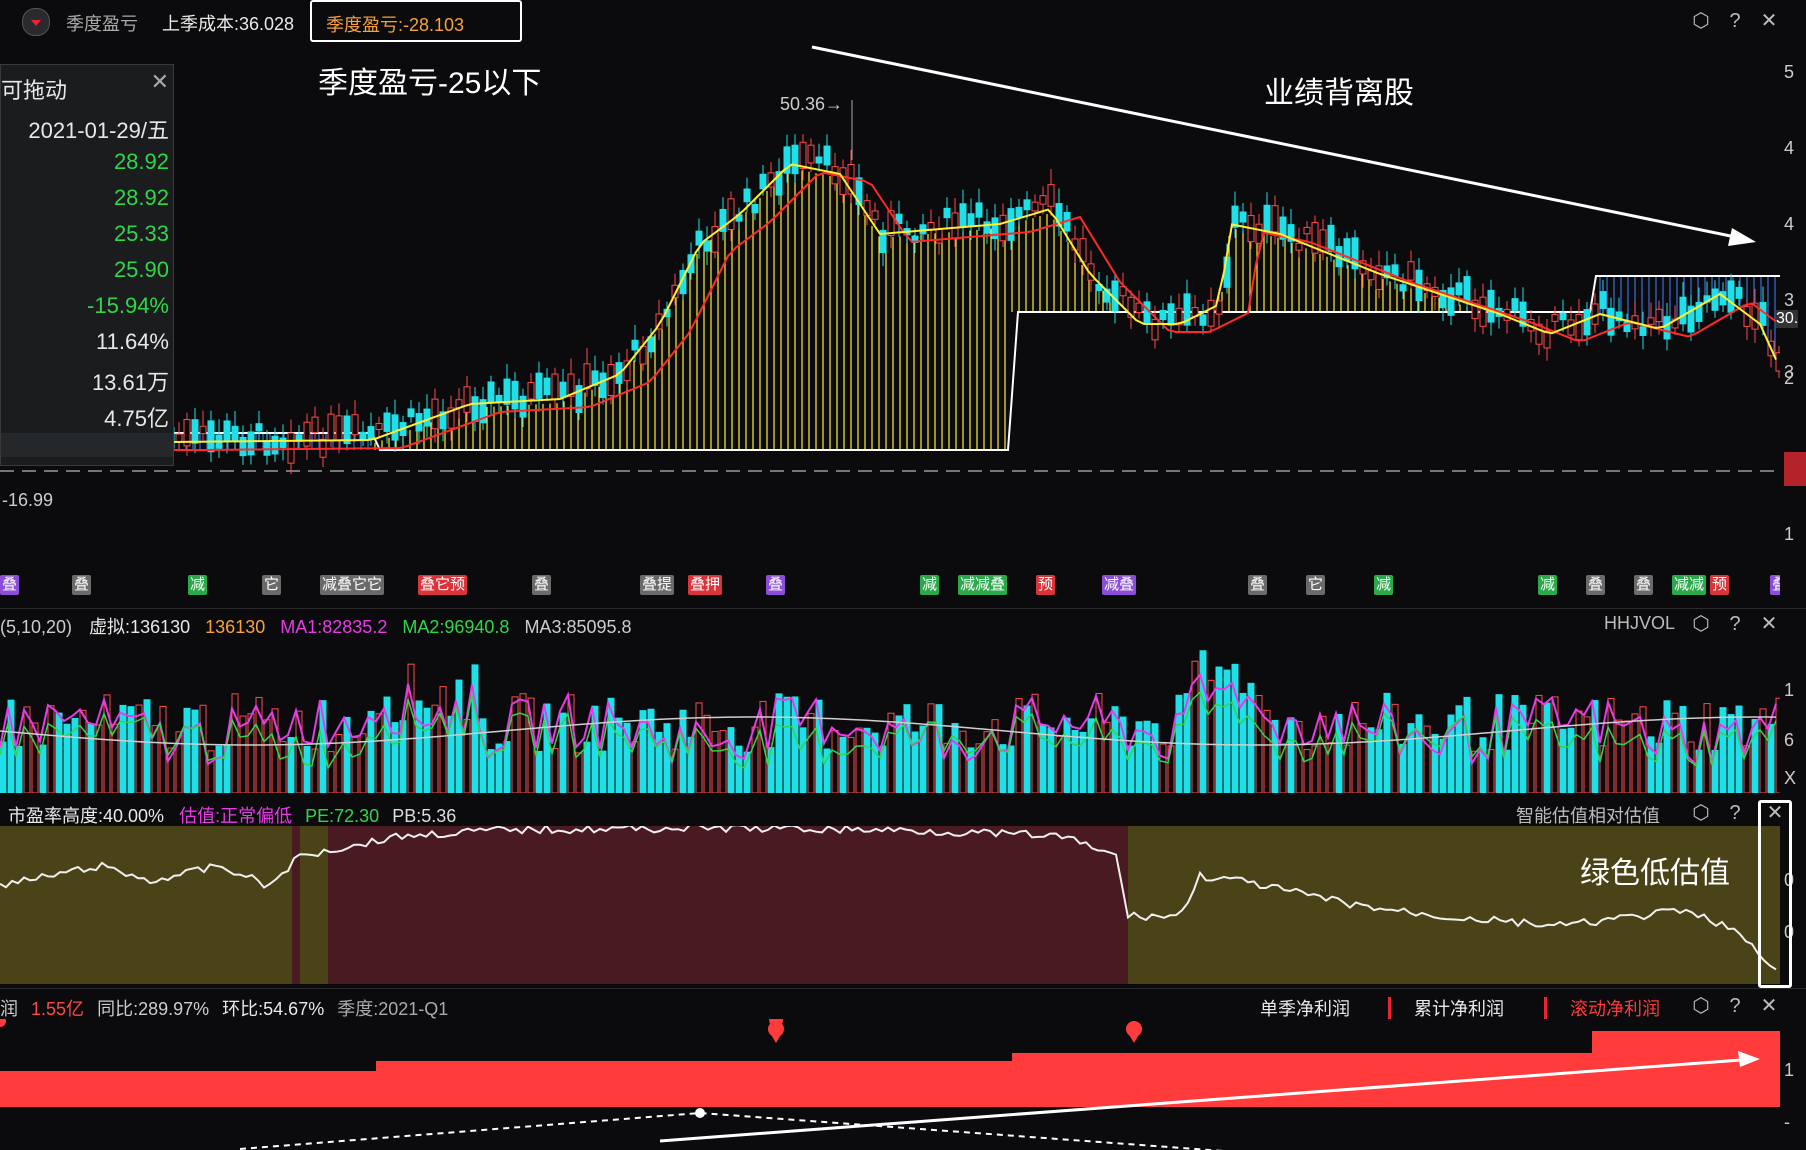 The image size is (1806, 1150). What do you see at coordinates (1119, 585) in the screenshot?
I see `signal-tag: 减叠` at bounding box center [1119, 585].